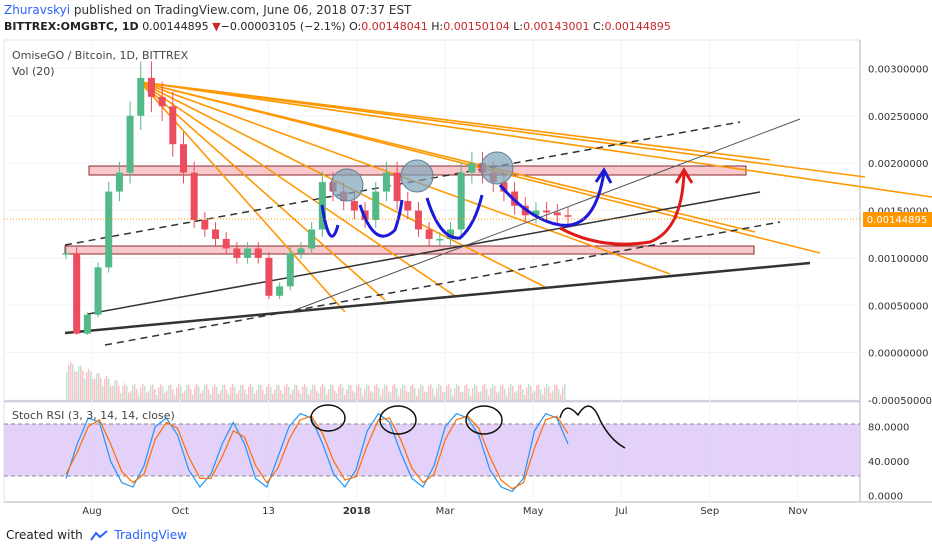 The height and width of the screenshot is (550, 932). I want to click on last-price: 0.00144895, so click(175, 26).